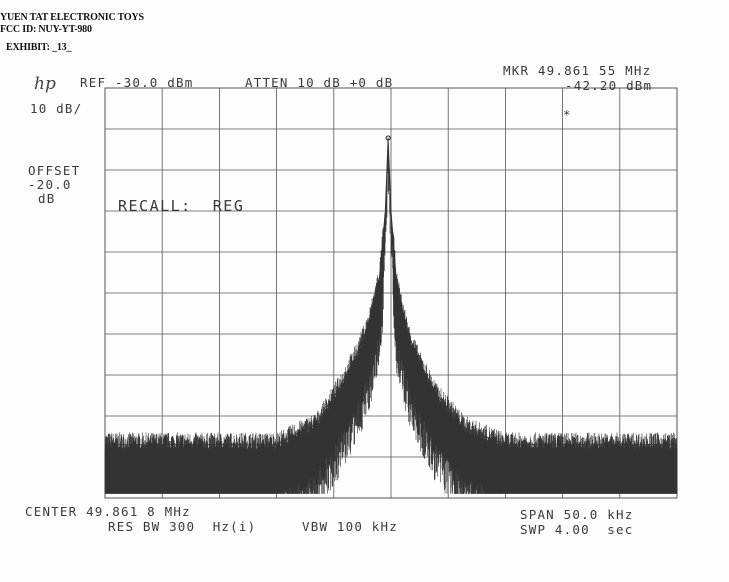 The width and height of the screenshot is (729, 582). Describe the element at coordinates (108, 511) in the screenshot. I see `center-frequency: CENTER 49.861 8 MHz` at that location.